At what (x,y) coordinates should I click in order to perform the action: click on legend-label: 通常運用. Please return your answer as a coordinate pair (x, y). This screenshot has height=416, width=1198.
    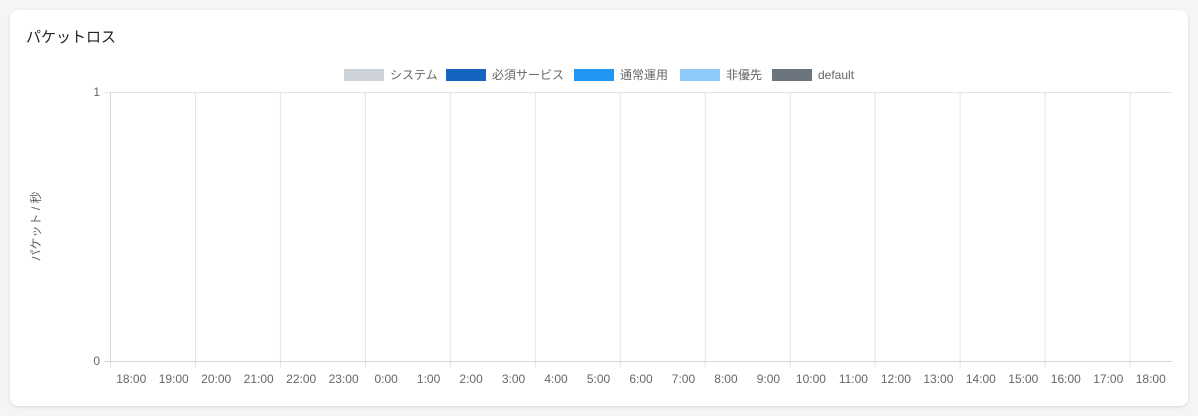
    Looking at the image, I should click on (644, 75).